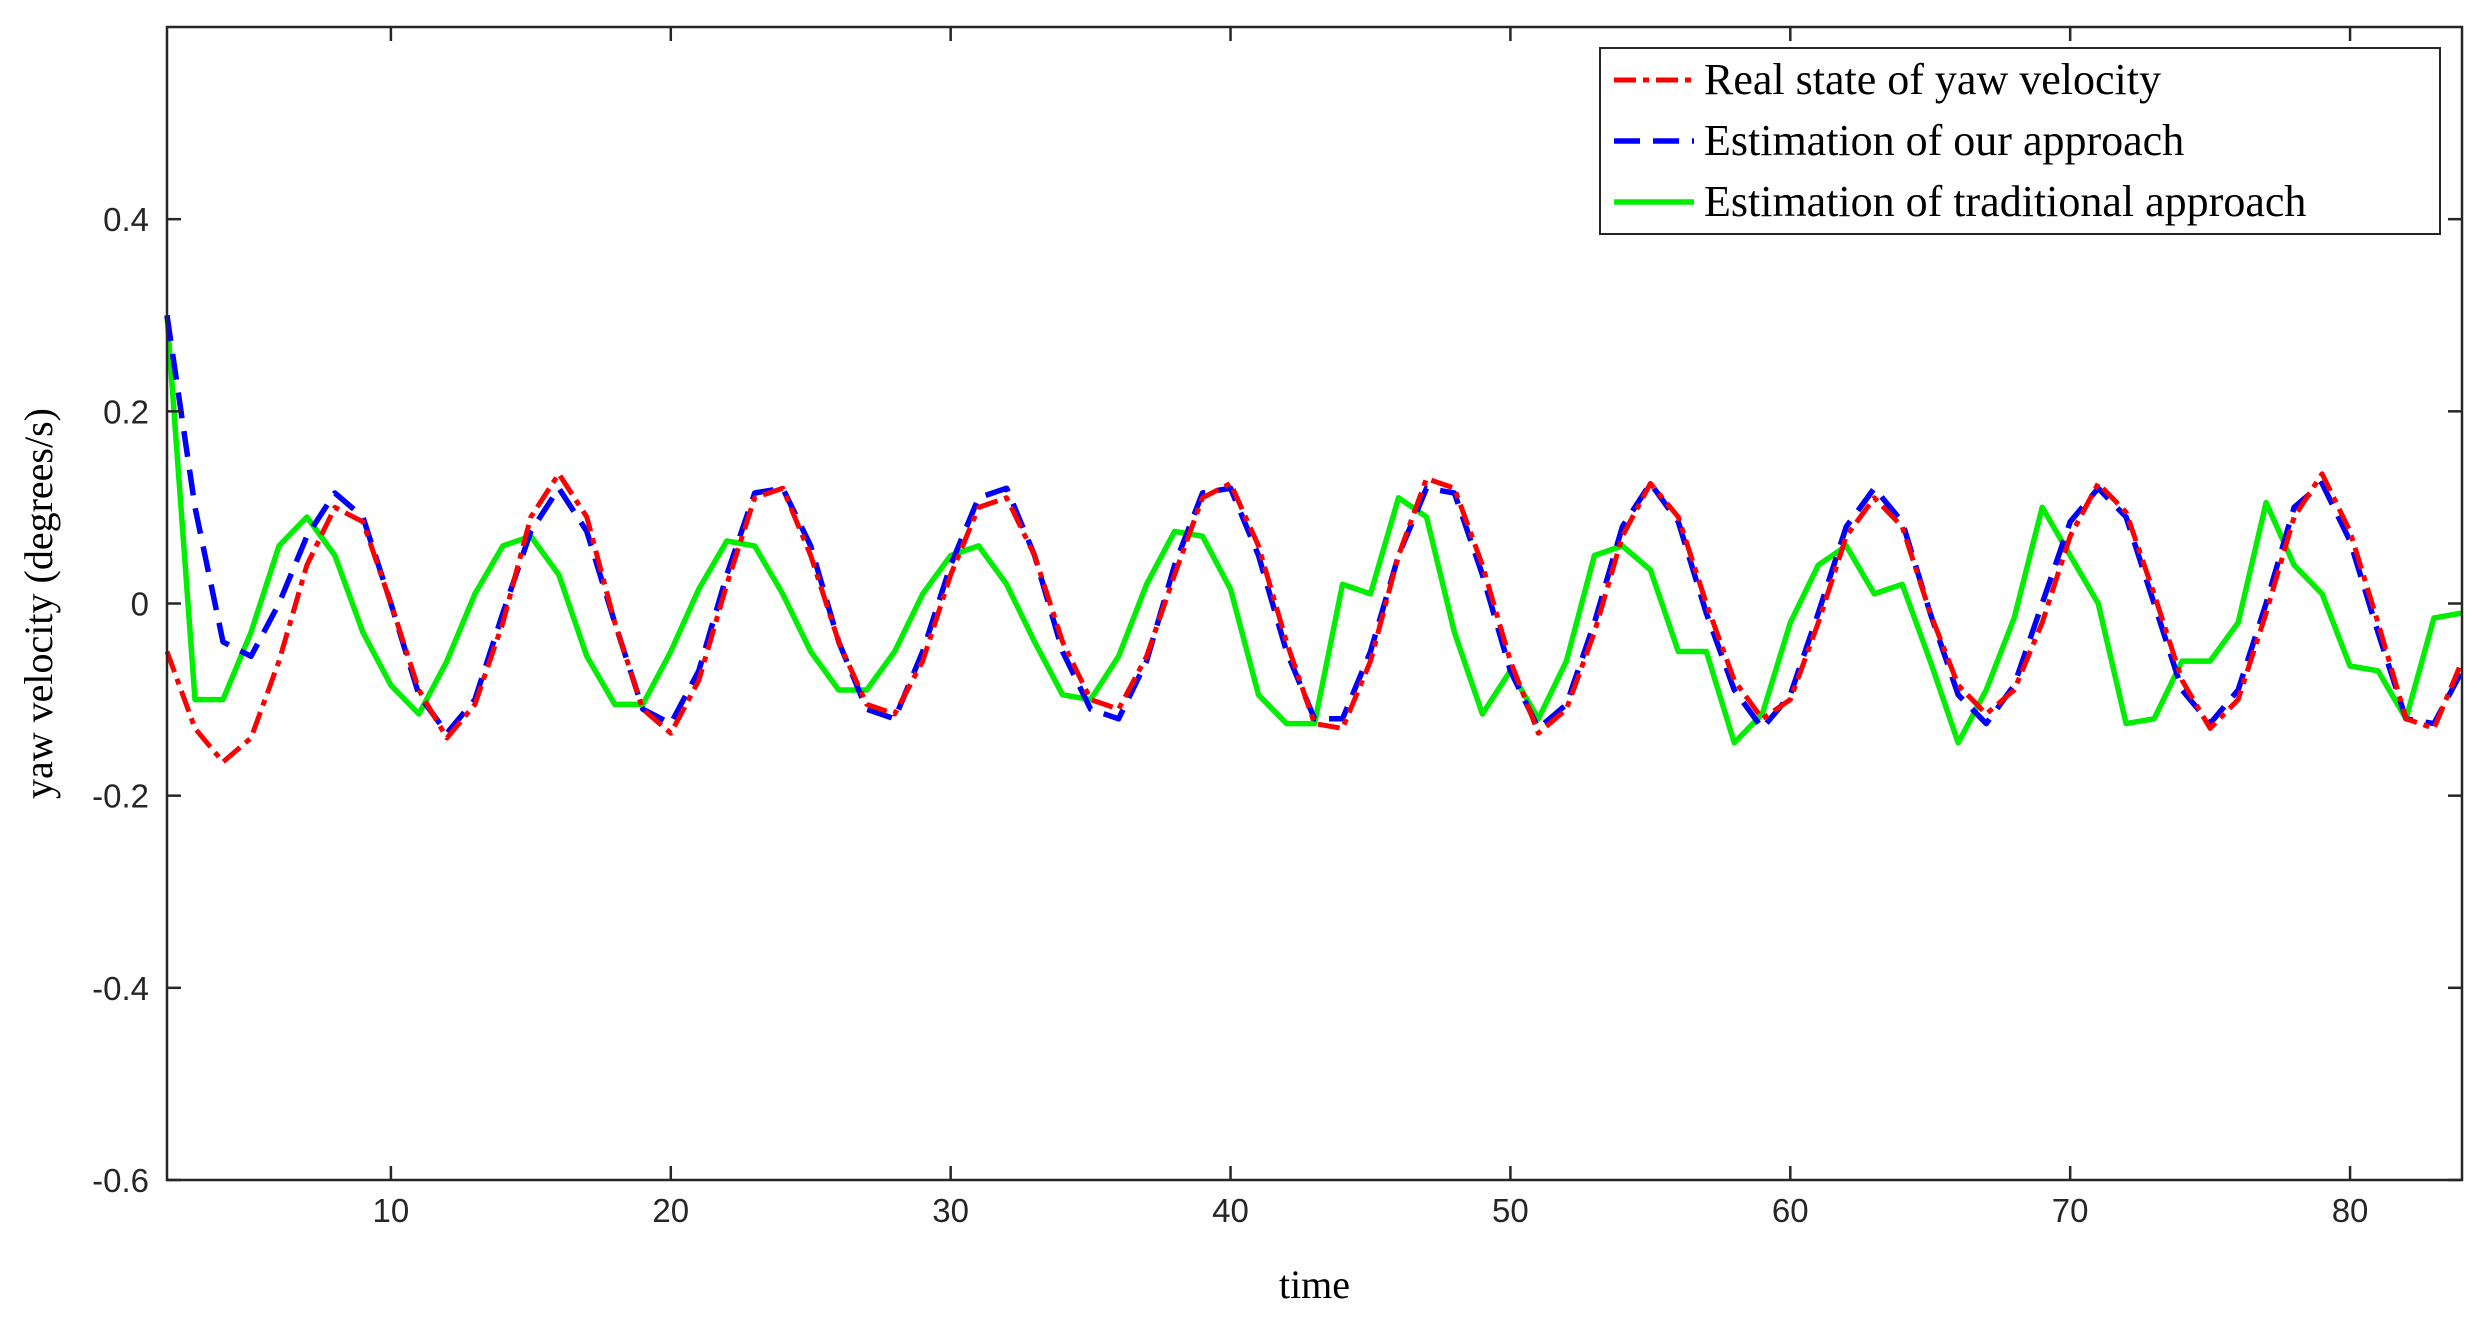  I want to click on x-tick-label: 70, so click(2070, 1210).